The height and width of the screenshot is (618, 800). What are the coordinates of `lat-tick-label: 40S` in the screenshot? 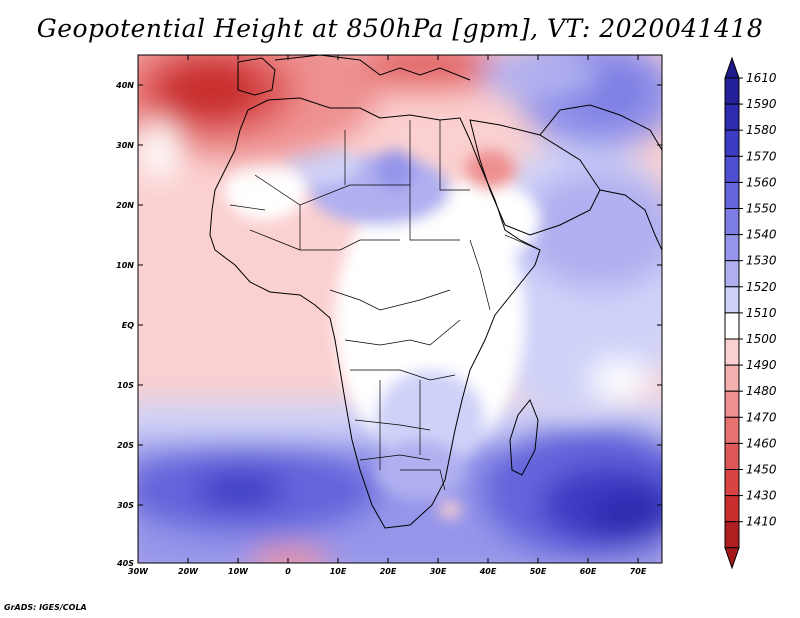 It's located at (125, 563).